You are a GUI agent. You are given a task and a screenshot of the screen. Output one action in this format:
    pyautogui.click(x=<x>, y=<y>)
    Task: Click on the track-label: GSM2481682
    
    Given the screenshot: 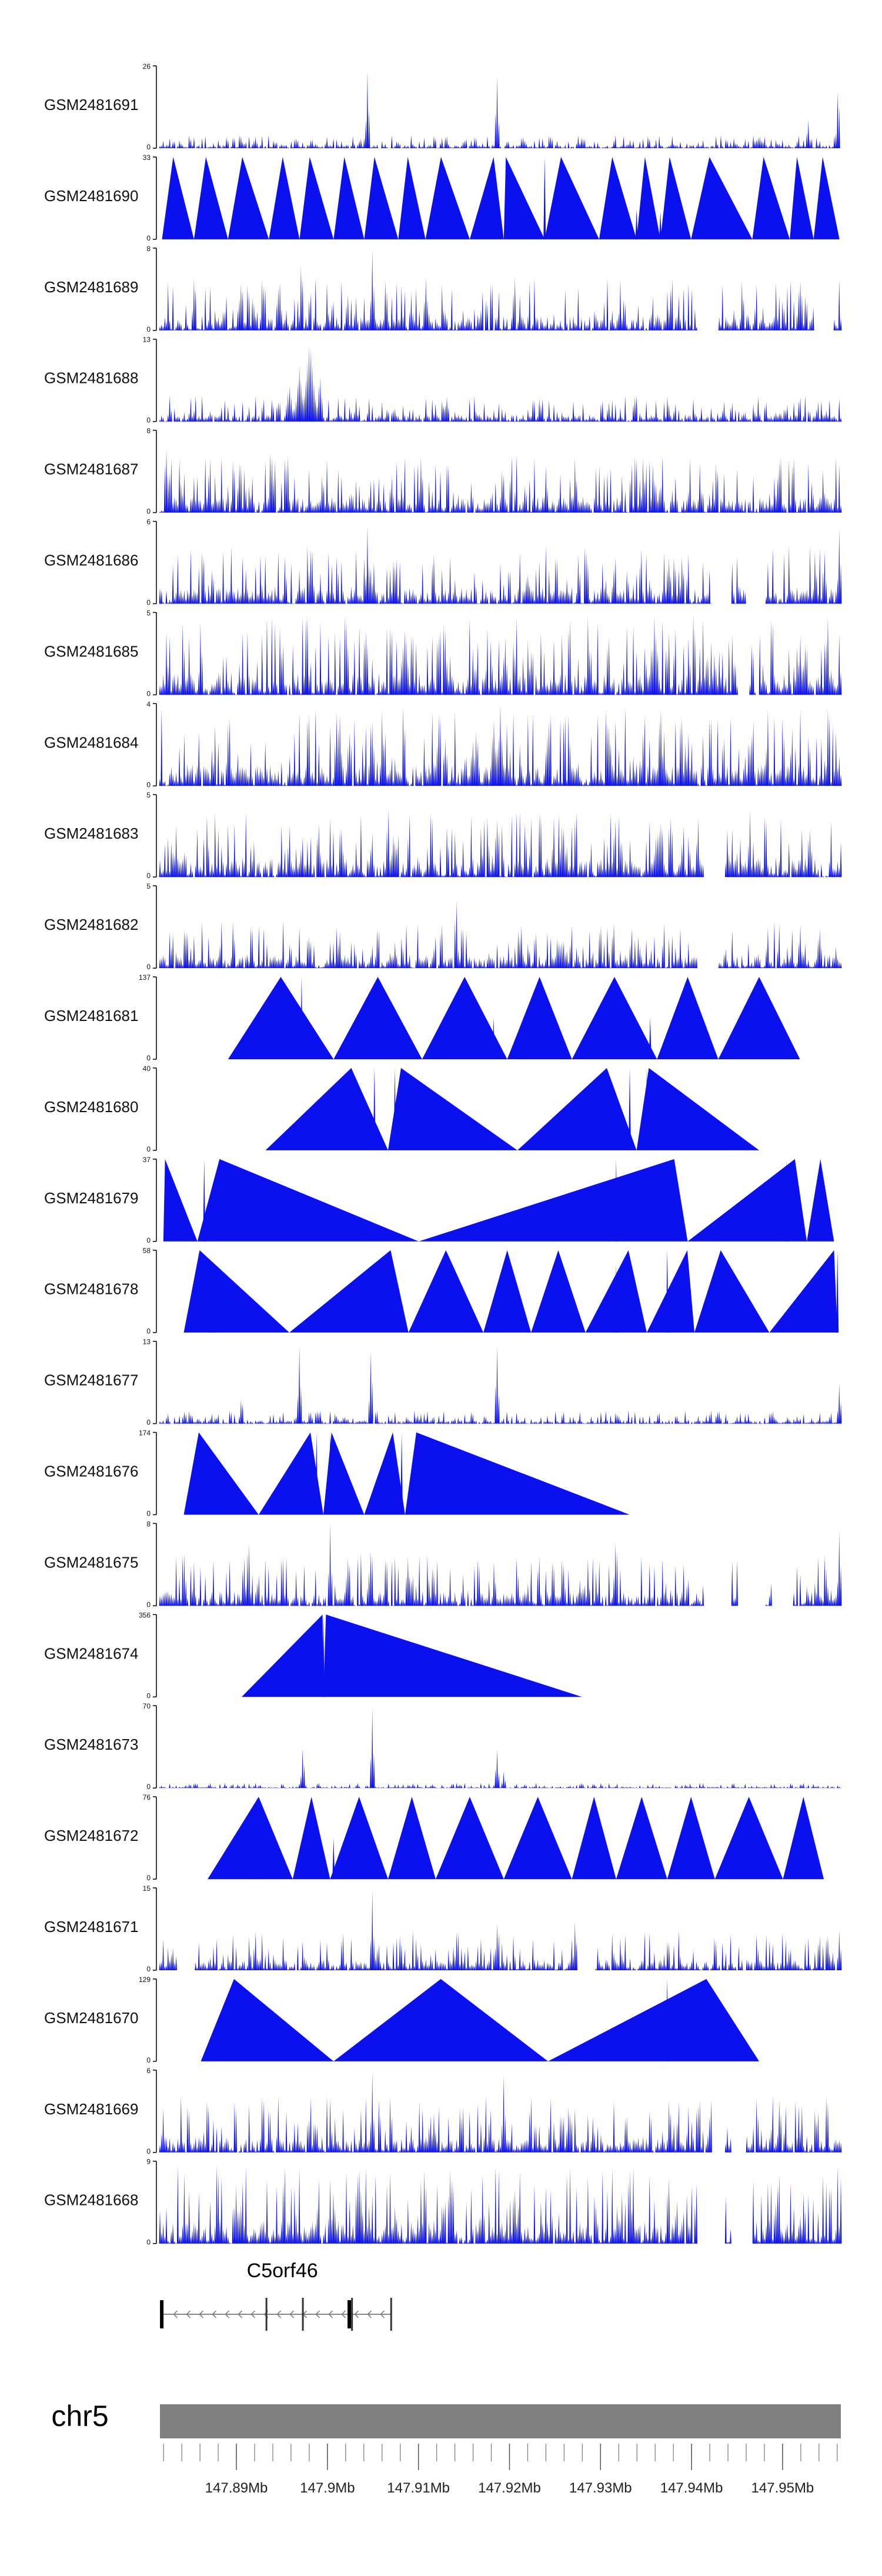 What is the action you would take?
    pyautogui.click(x=91, y=924)
    